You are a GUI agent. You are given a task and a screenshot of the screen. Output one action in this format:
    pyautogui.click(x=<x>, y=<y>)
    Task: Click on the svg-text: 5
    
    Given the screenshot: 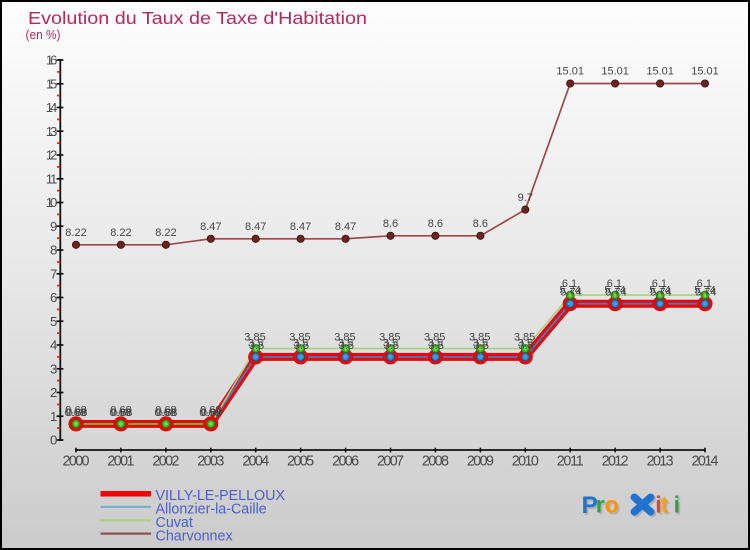 What is the action you would take?
    pyautogui.click(x=53, y=321)
    